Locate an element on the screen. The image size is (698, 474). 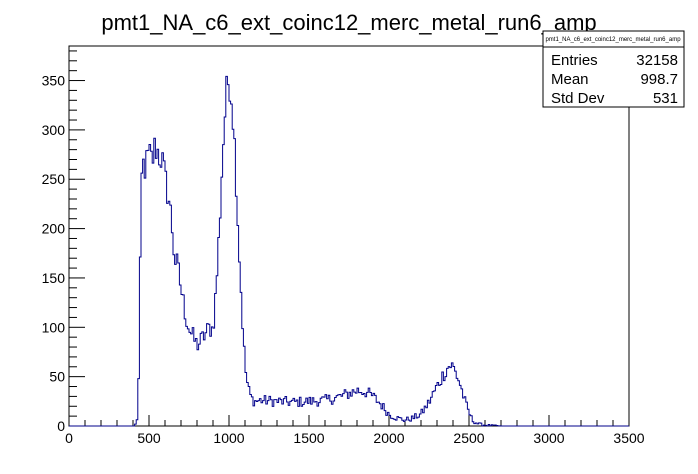
x-tick-label: 3000 is located at coordinates (548, 438).